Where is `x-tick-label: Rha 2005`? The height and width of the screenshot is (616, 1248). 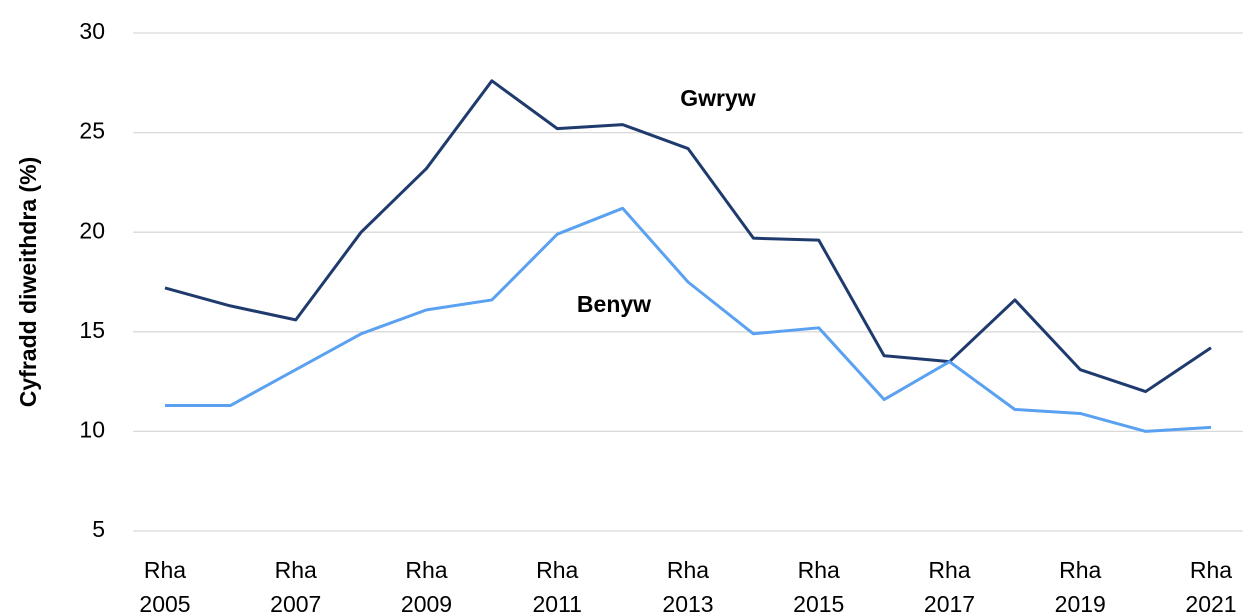
x-tick-label: Rha 2005 is located at coordinates (165, 586).